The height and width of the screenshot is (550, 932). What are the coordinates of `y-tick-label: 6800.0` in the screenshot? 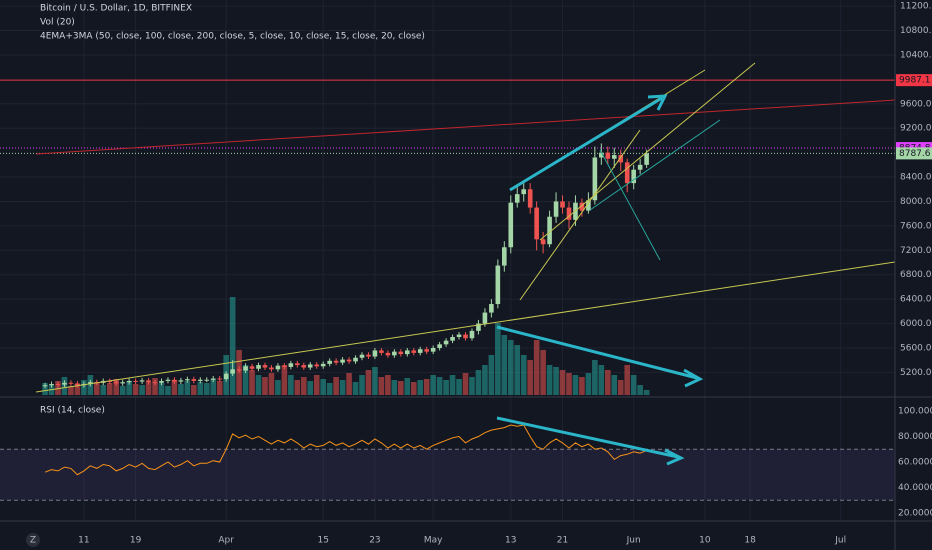 It's located at (916, 275).